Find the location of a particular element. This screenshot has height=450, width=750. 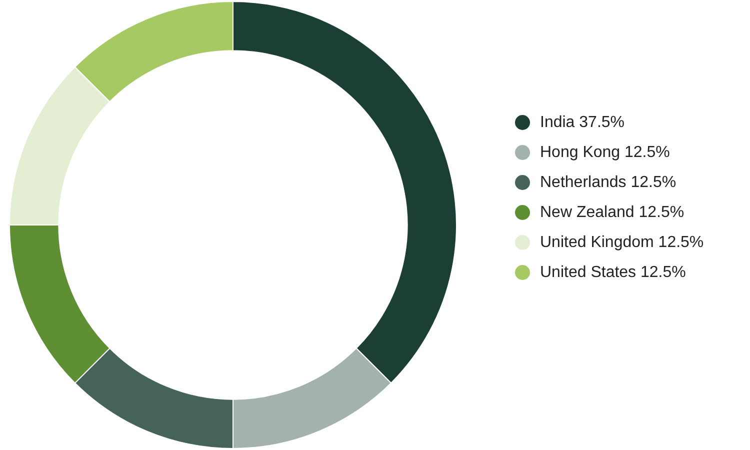

legend-label: New Zealand 12.5% is located at coordinates (612, 213).